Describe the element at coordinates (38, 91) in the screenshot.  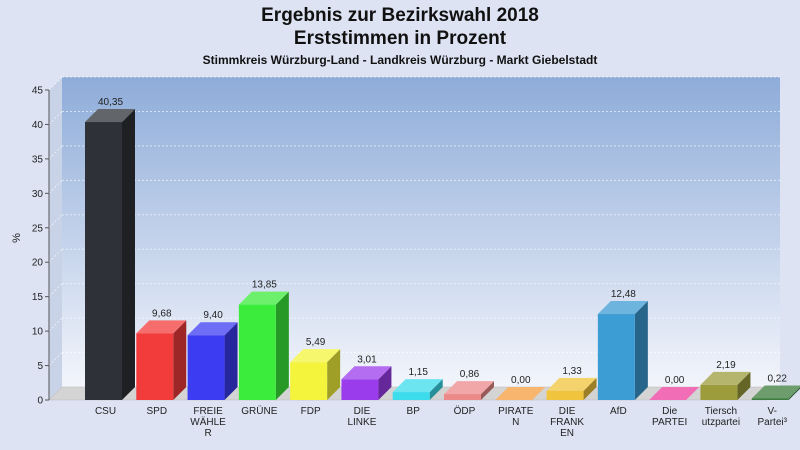
I see `y-tick-label: 45` at that location.